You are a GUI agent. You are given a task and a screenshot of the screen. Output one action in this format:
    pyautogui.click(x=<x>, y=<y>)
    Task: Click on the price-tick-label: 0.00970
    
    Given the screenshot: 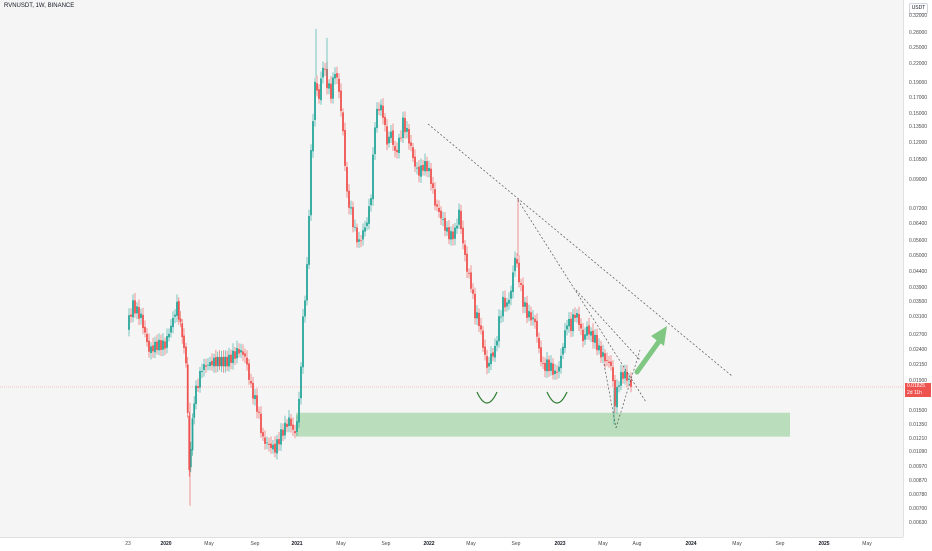 What is the action you would take?
    pyautogui.click(x=918, y=467)
    